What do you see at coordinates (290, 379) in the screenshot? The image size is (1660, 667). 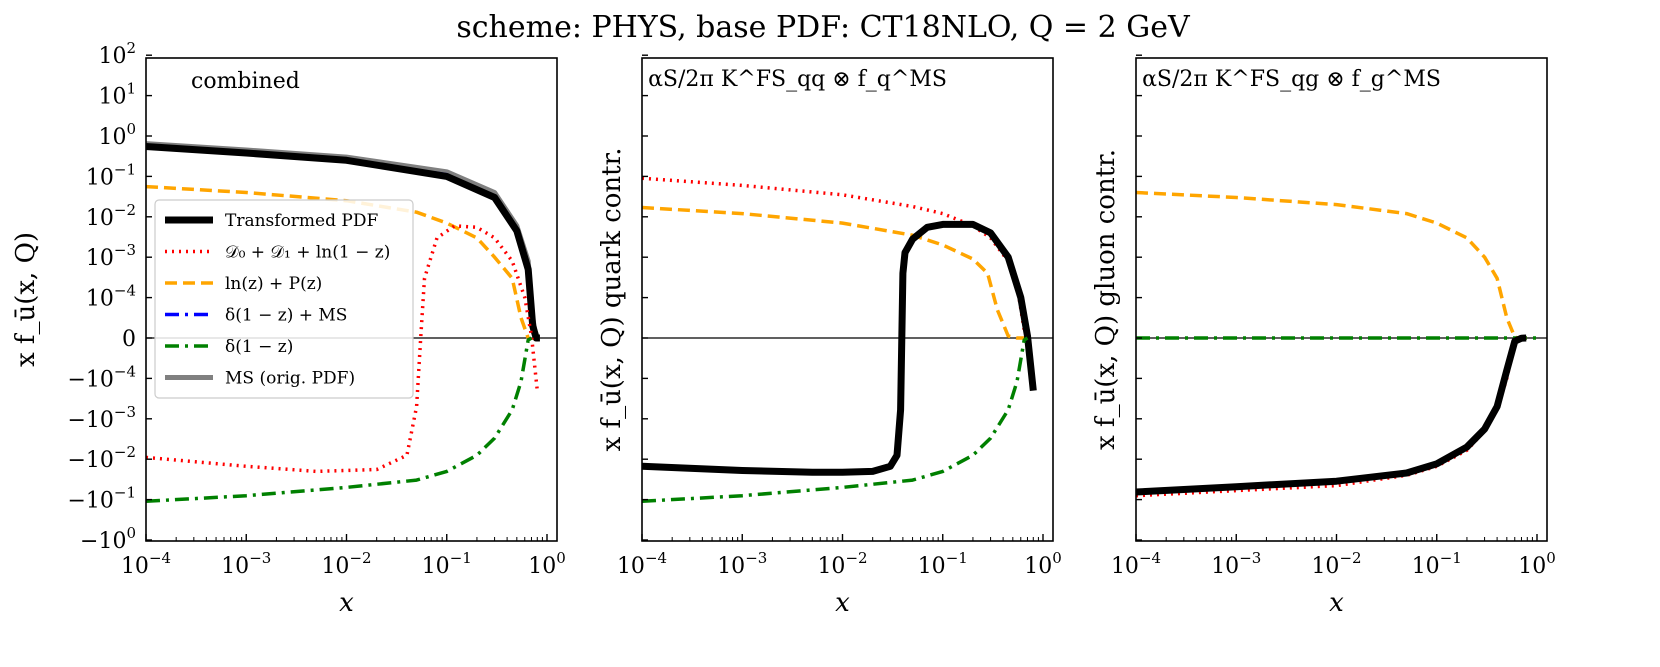 I see `legend-label: MS (orig. PDF)` at bounding box center [290, 379].